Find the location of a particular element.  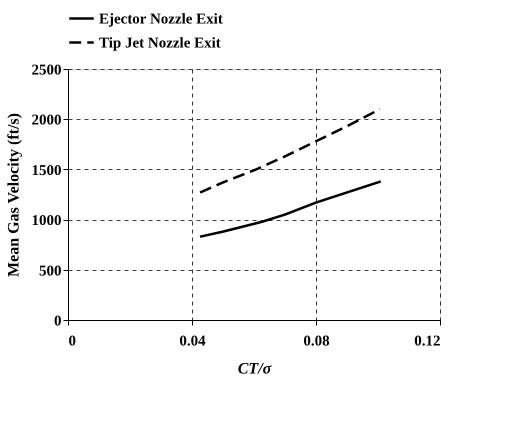

y-tick-label: 2000 is located at coordinates (47, 120).